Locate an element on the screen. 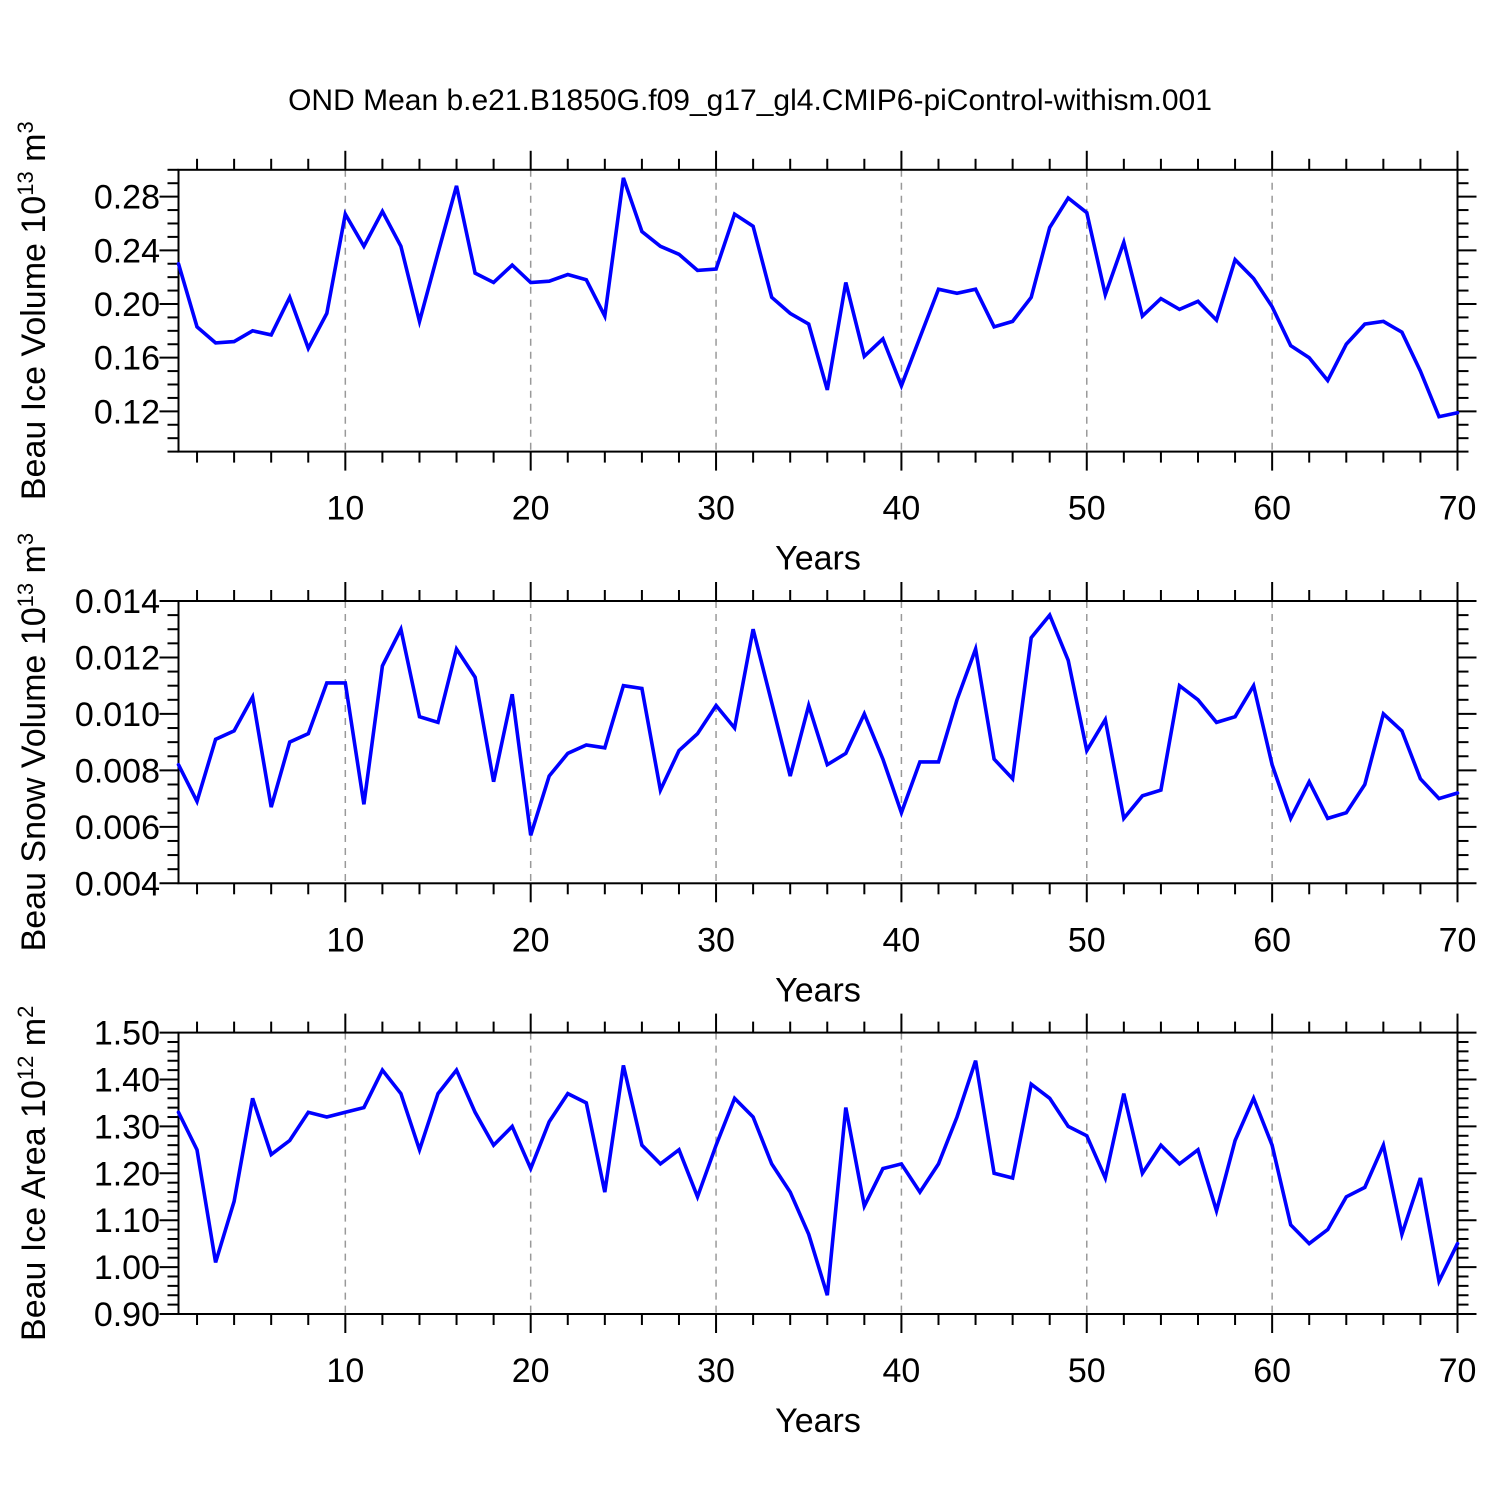  tick-label: 0.014 is located at coordinates (117, 602).